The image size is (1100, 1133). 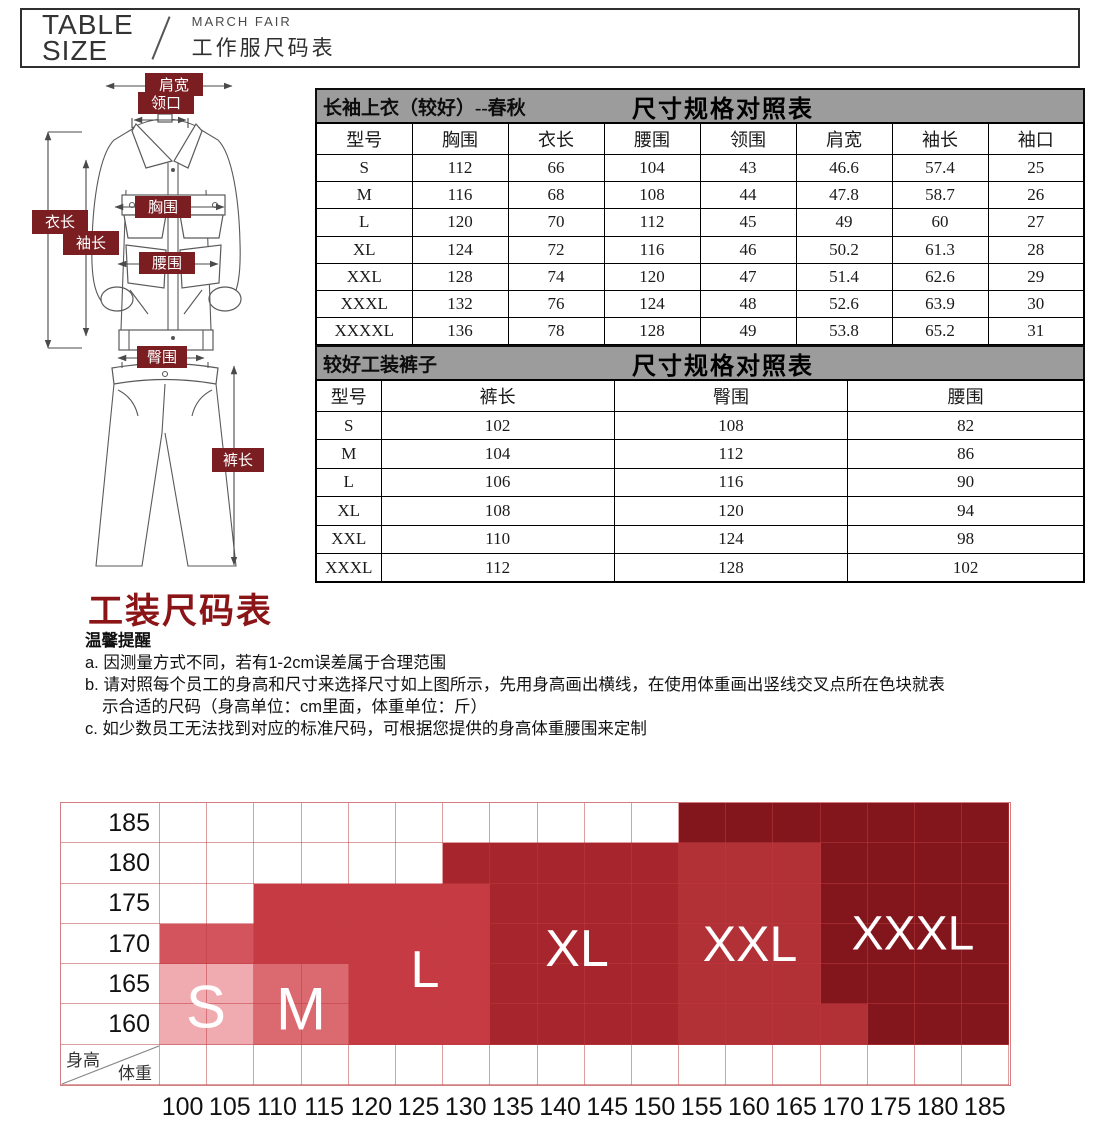 What do you see at coordinates (497, 454) in the screenshot?
I see `table-cell: 104` at bounding box center [497, 454].